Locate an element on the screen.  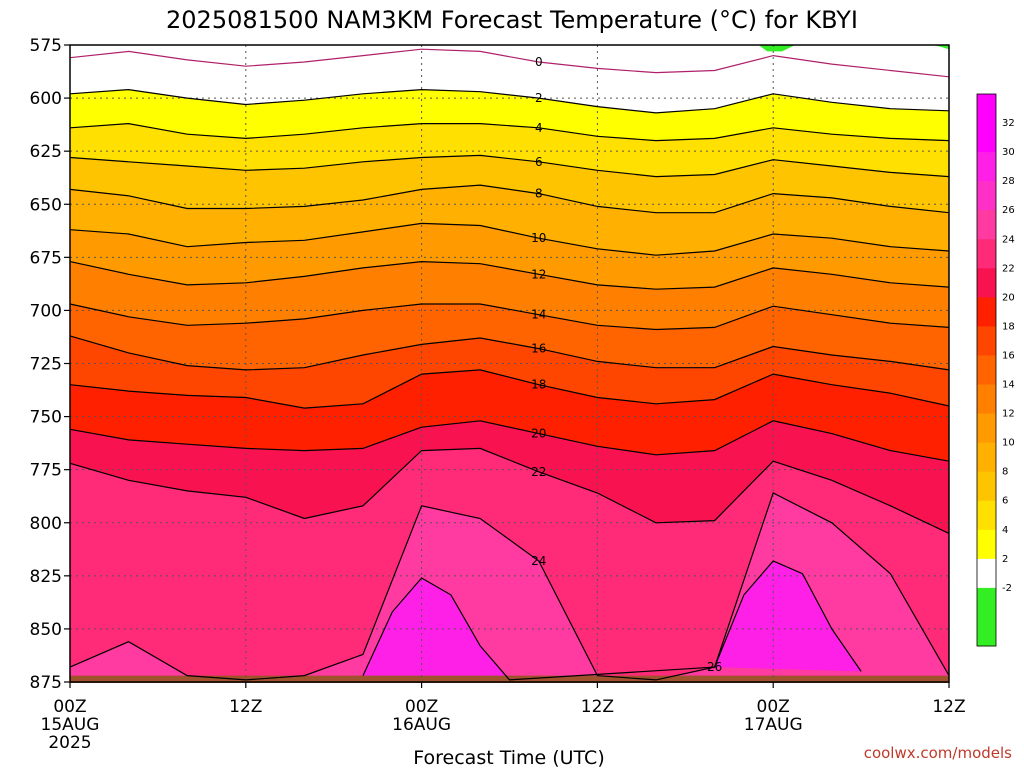
isotherm-label-8: 8 is located at coordinates (539, 194).